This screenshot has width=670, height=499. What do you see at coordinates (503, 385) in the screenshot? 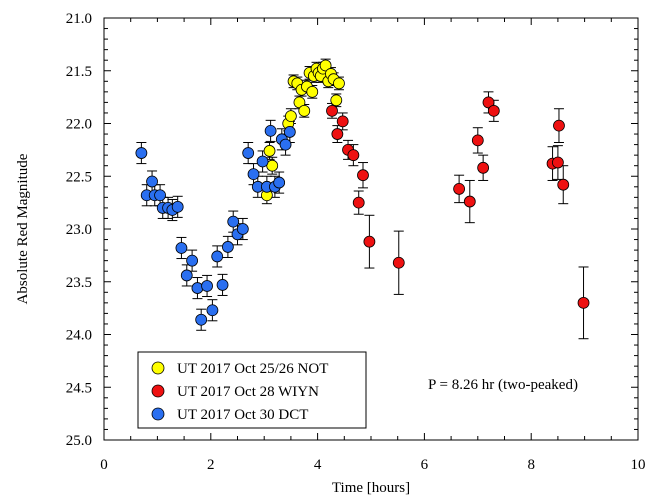
I see `period-annotation: P = 8.26 hr (two-peaked)` at bounding box center [503, 385].